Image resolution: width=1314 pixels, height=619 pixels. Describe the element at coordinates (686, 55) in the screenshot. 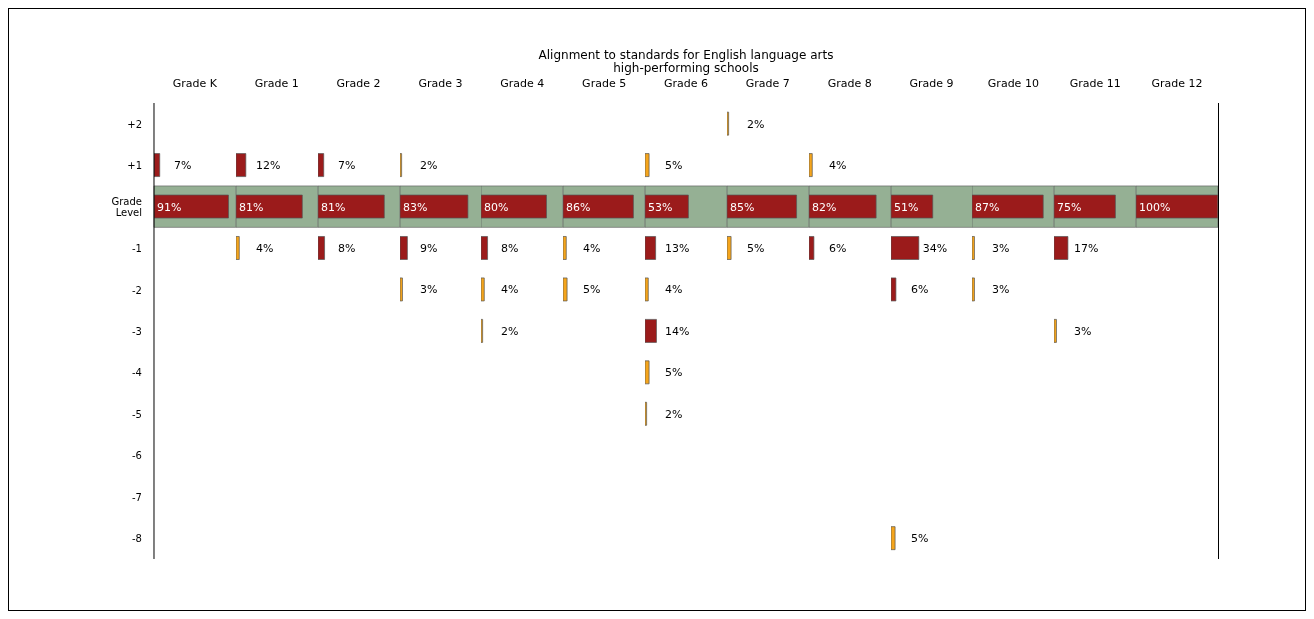

I see `chart-title: Alignment to standards for English language arts` at that location.